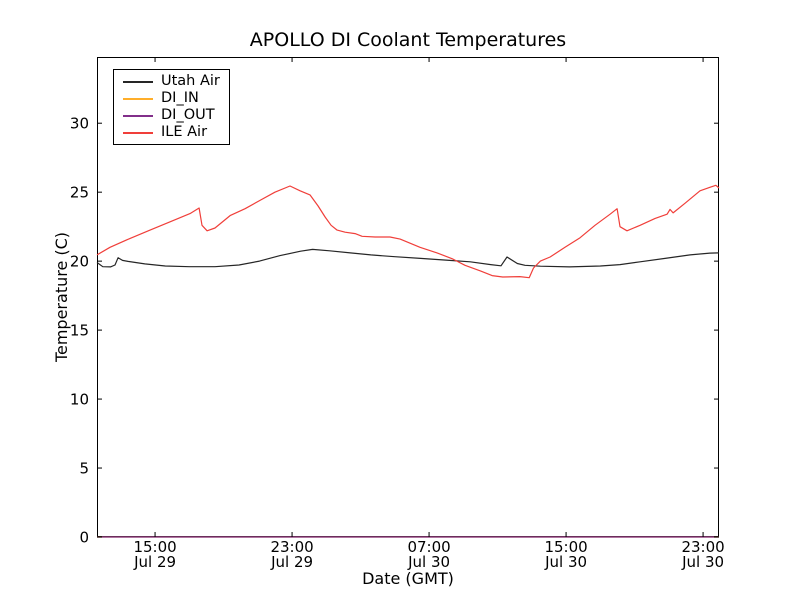 This screenshot has width=800, height=600. I want to click on legend-item-di-out: DI_OUT, so click(171, 115).